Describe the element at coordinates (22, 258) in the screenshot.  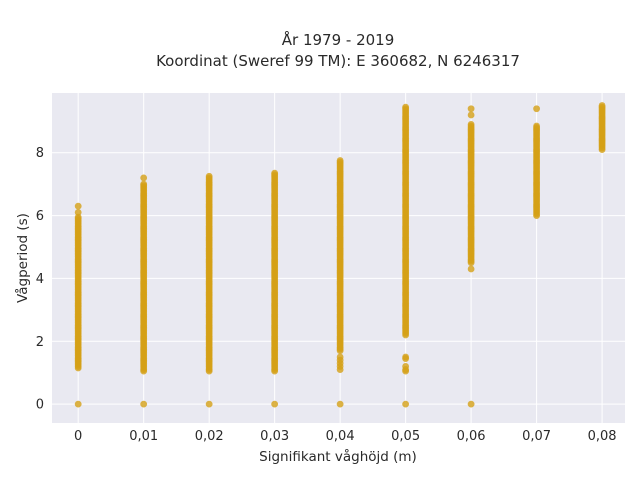
I see `y-axis-label: Vågperiod (s)` at that location.